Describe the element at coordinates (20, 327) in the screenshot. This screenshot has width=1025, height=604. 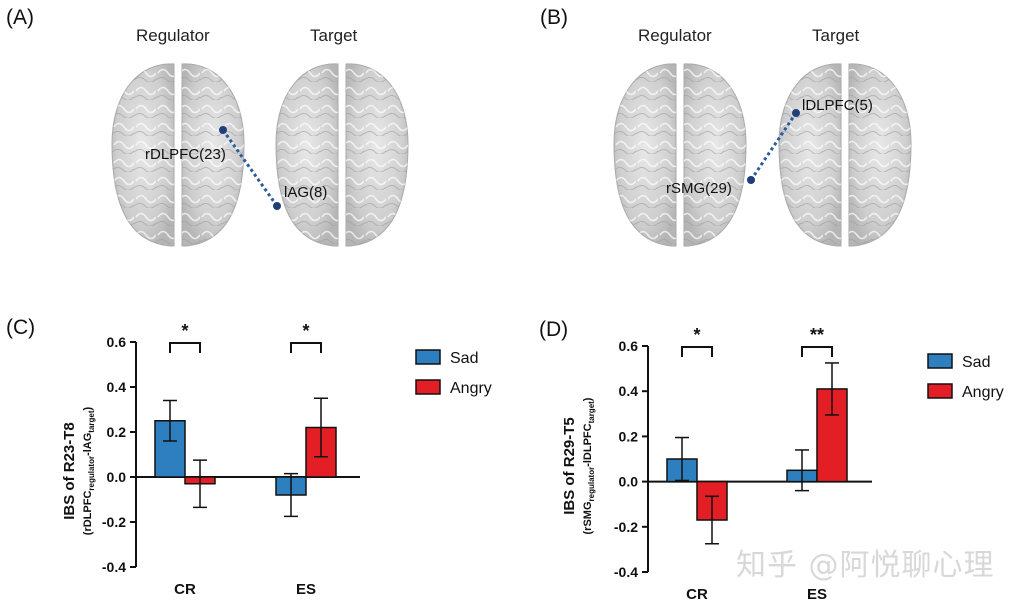
I see `panel-label-c: (C)` at that location.